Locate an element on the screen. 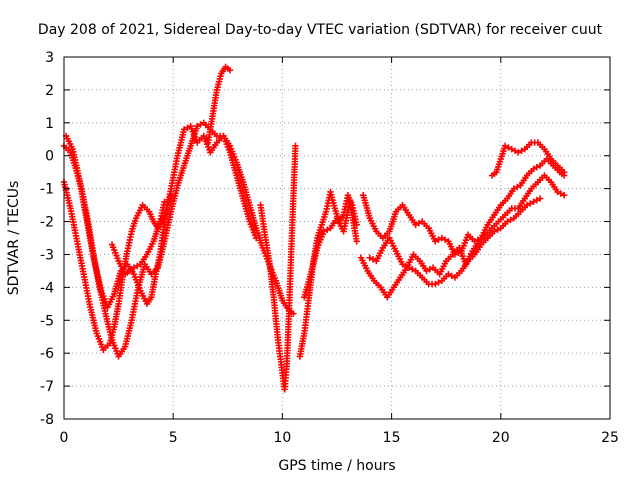 The height and width of the screenshot is (480, 640). y-tick-labels: -8 -7 -6 -5 -4 -3 -2 -1 0 1 2 3 is located at coordinates (47, 239).